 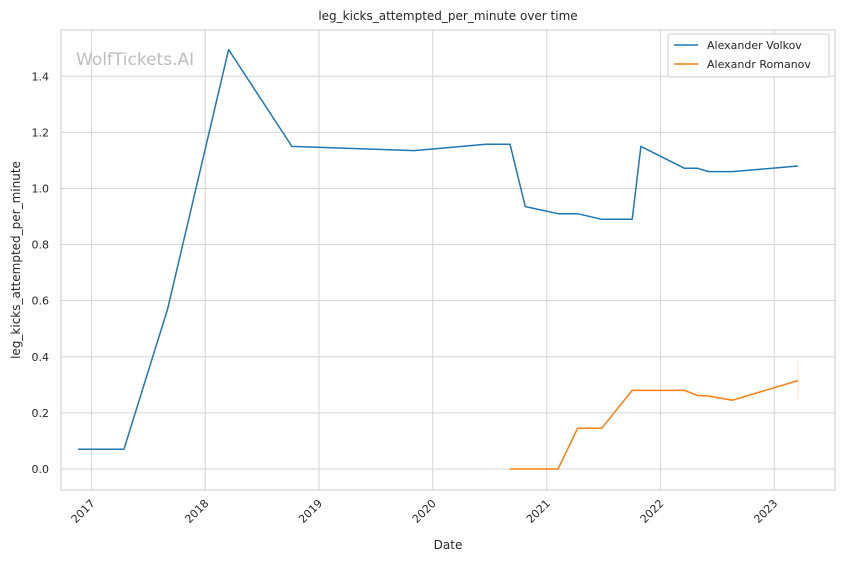 I want to click on x-axis-label: Date, so click(x=448, y=545).